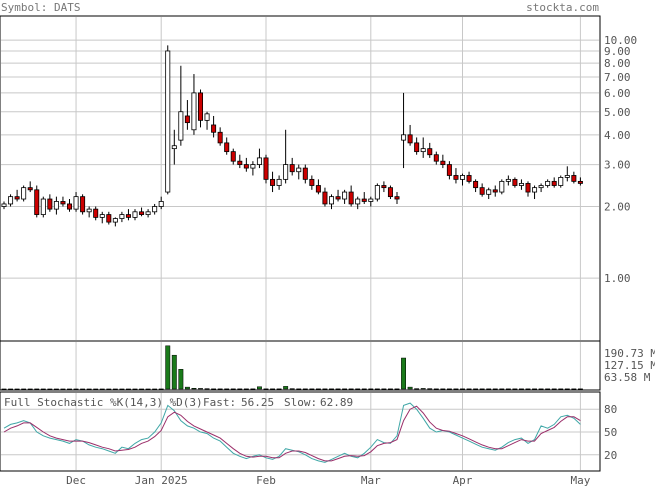  I want to click on price-tick-label: 4.00, so click(617, 135).